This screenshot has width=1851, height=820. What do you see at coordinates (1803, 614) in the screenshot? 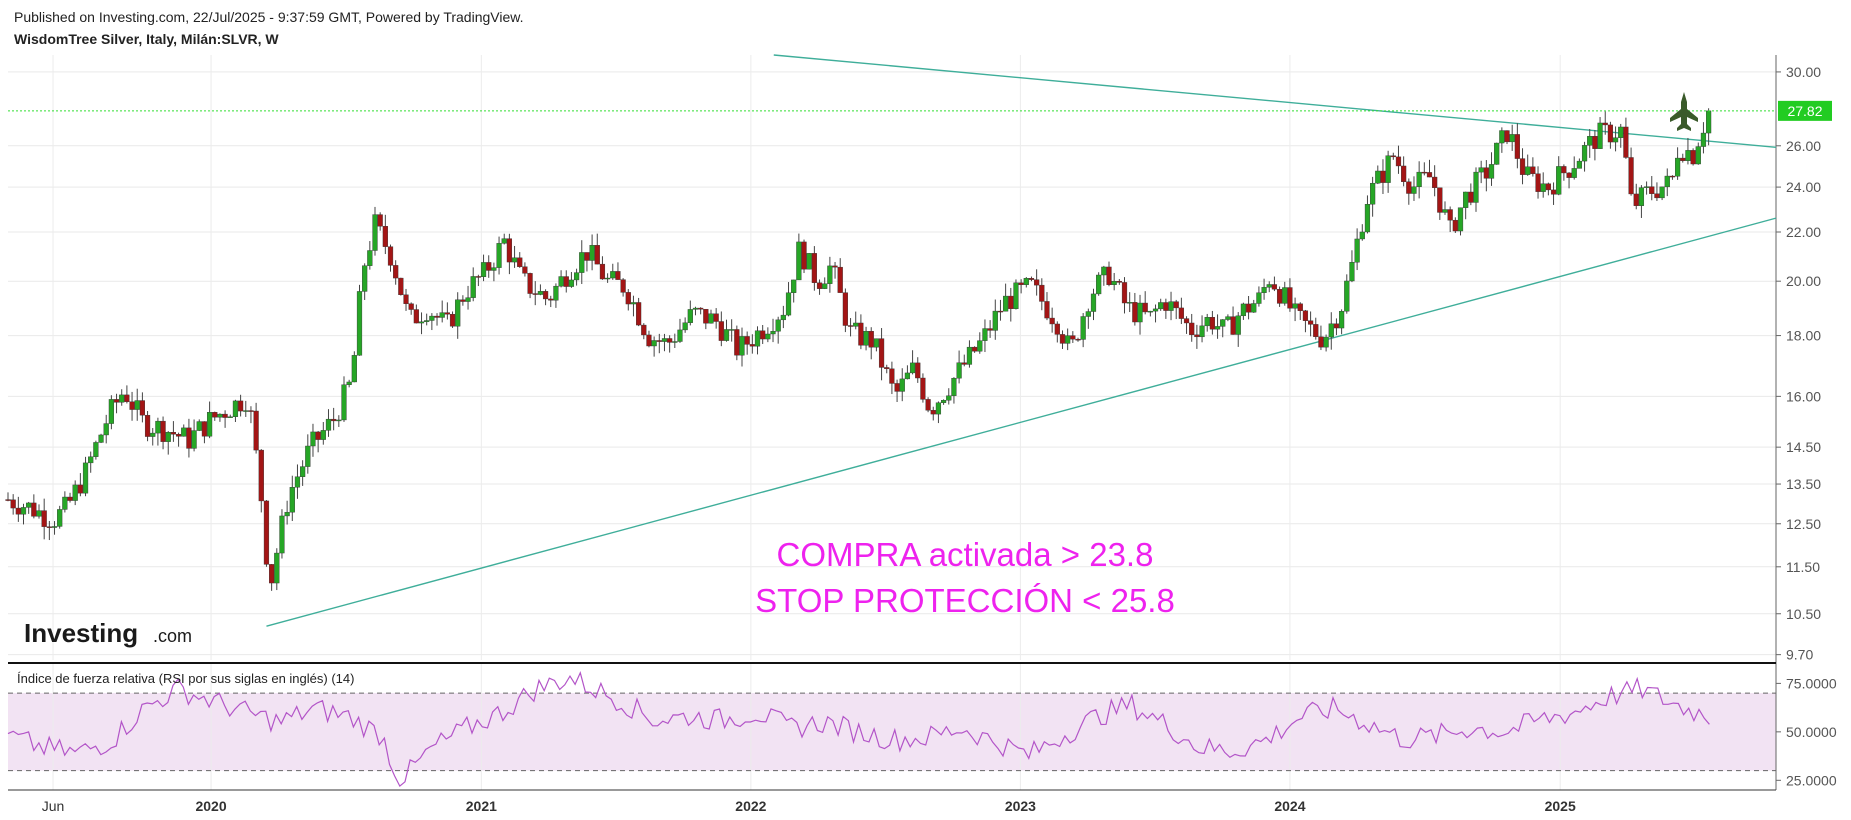
I see `price-tick-label: 10.50` at bounding box center [1803, 614].